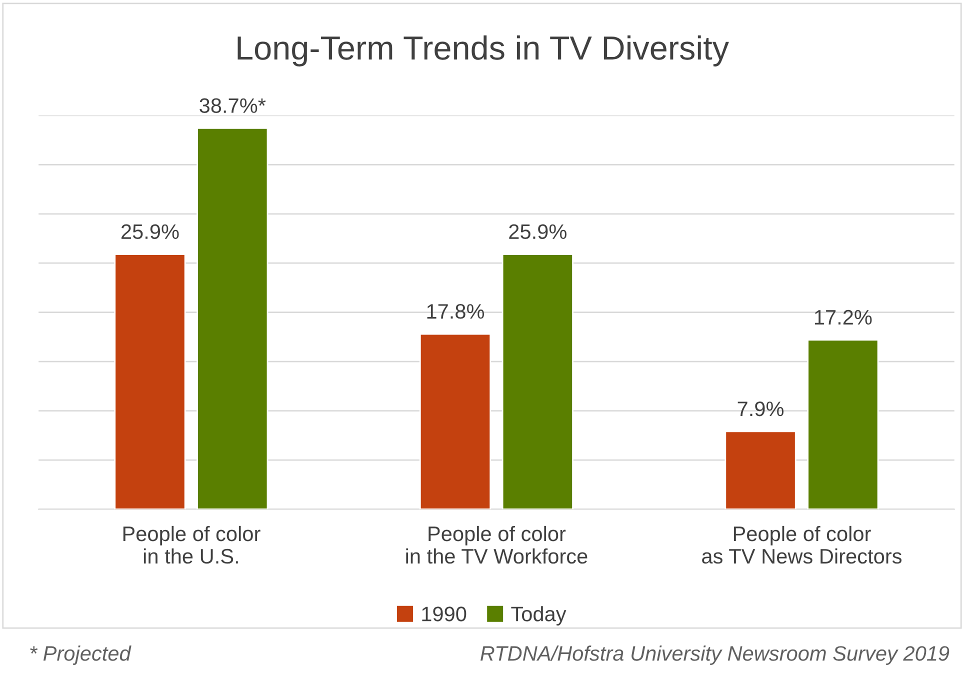 Image resolution: width=964 pixels, height=679 pixels. Describe the element at coordinates (233, 105) in the screenshot. I see `data-label: 38.7%*` at that location.